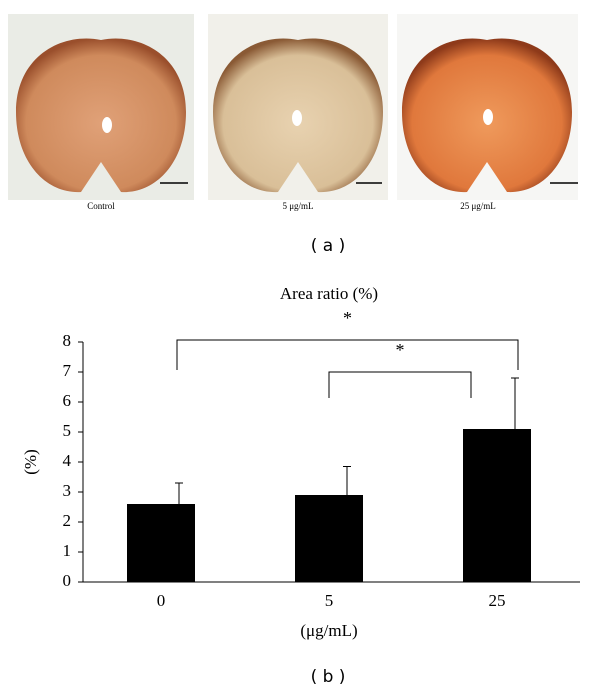 This screenshot has height=694, width=600. Describe the element at coordinates (67, 370) in the screenshot. I see `y-tick-label: 7` at that location.